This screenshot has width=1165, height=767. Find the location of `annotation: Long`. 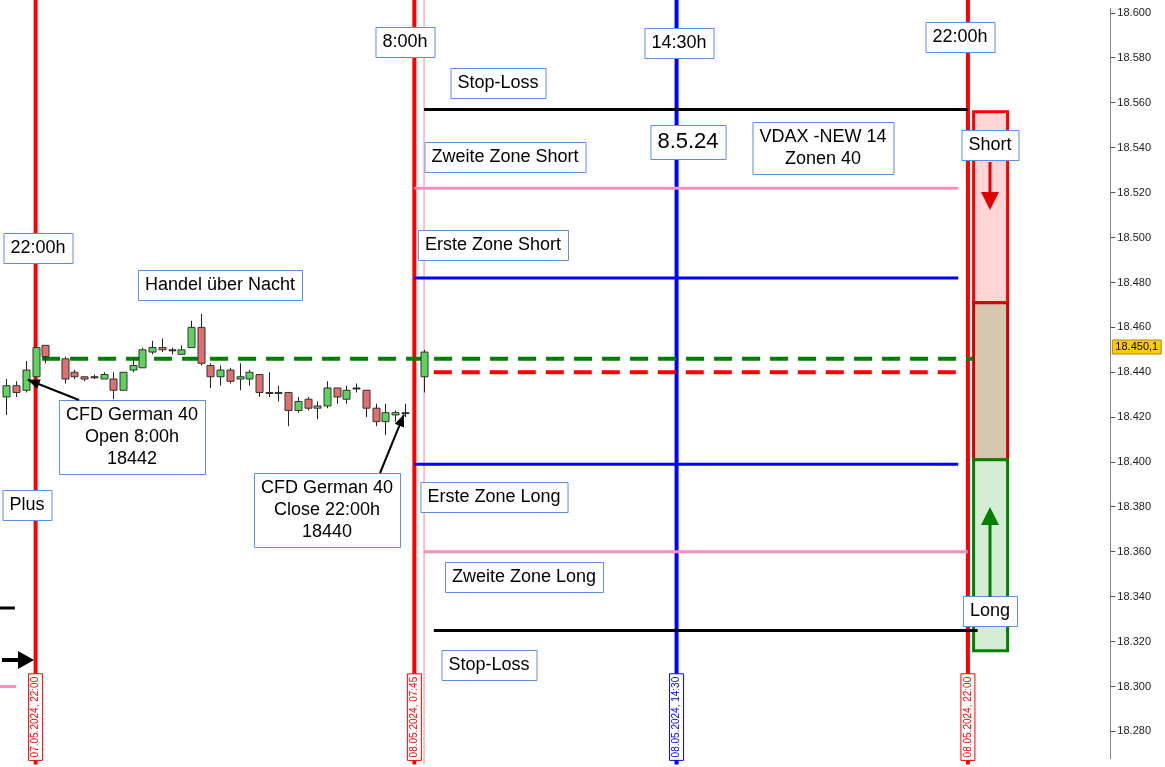

annotation: Long is located at coordinates (990, 609).